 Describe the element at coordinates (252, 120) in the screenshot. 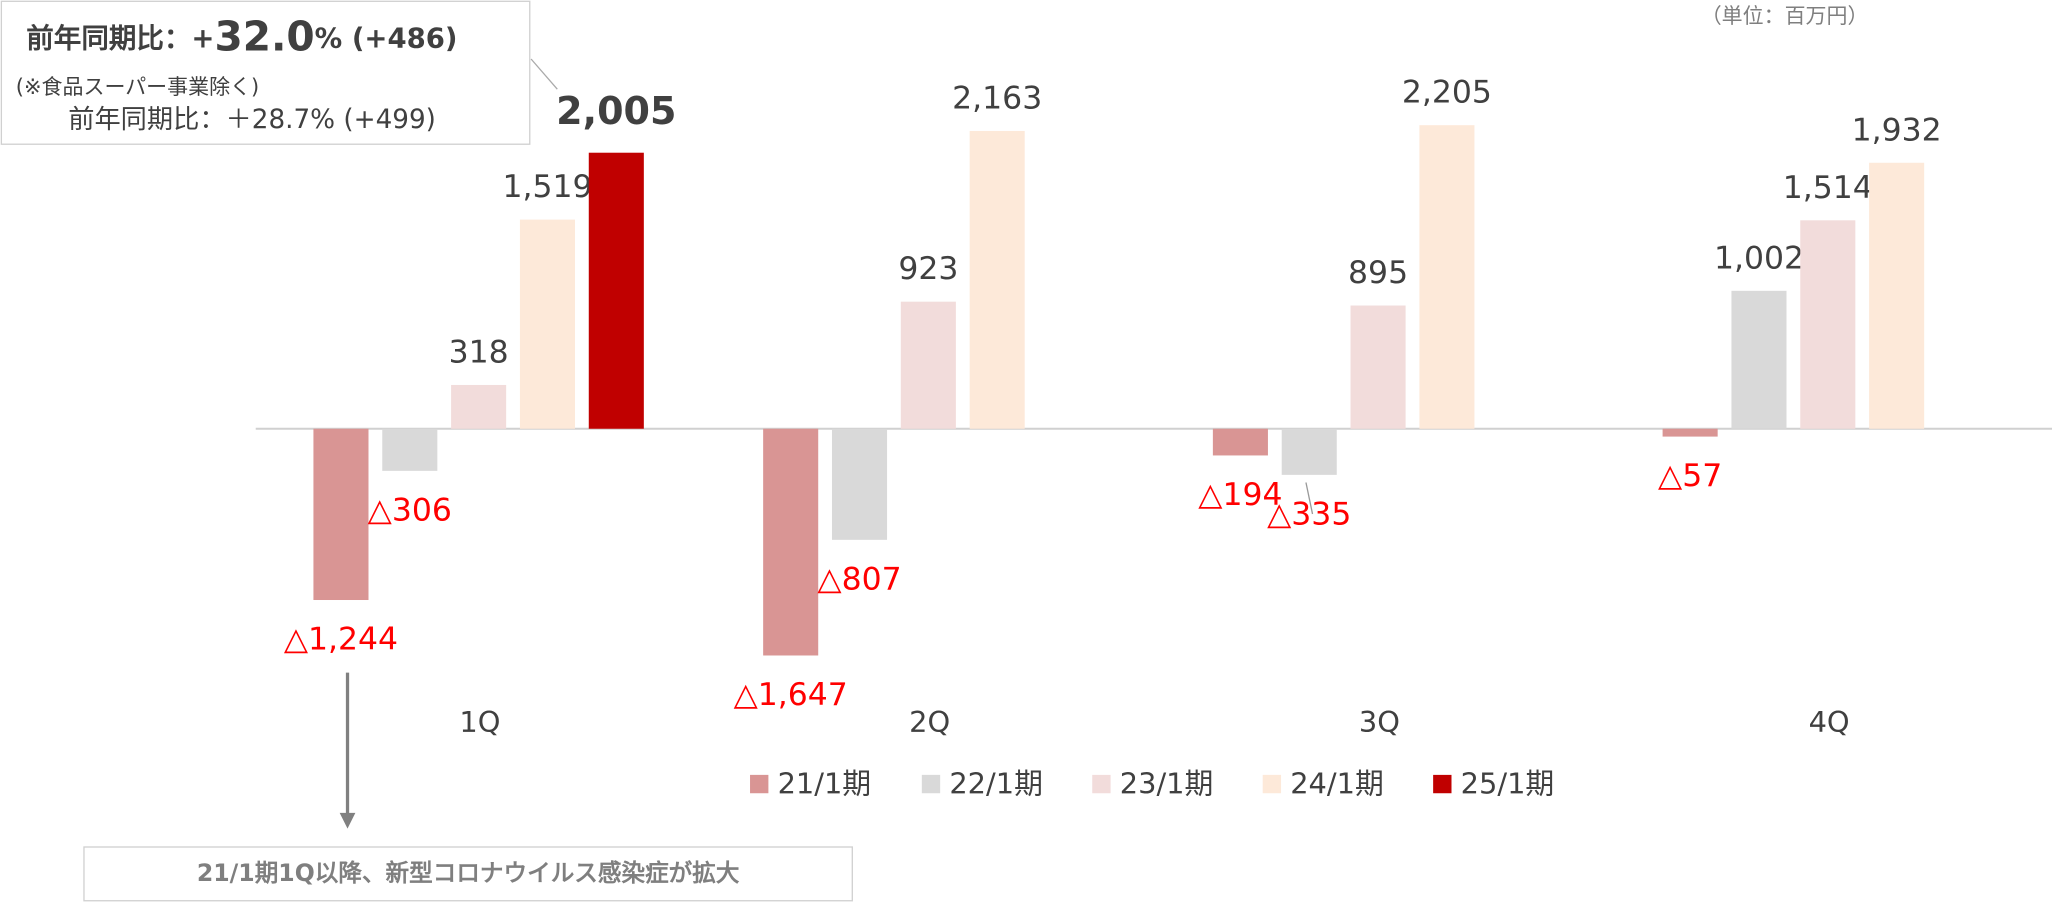

I see `annotation-value: 前年同期比：＋28.7% (+499)` at that location.